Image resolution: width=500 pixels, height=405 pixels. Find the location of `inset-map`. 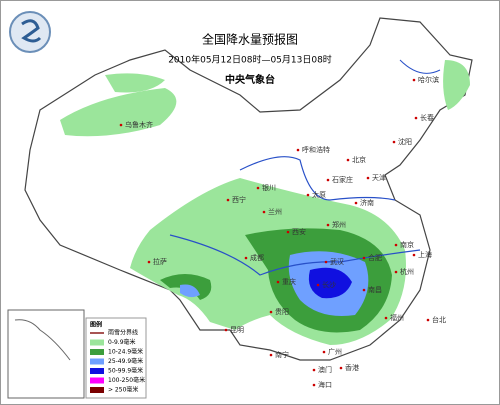

inset-map is located at coordinates (46, 354).